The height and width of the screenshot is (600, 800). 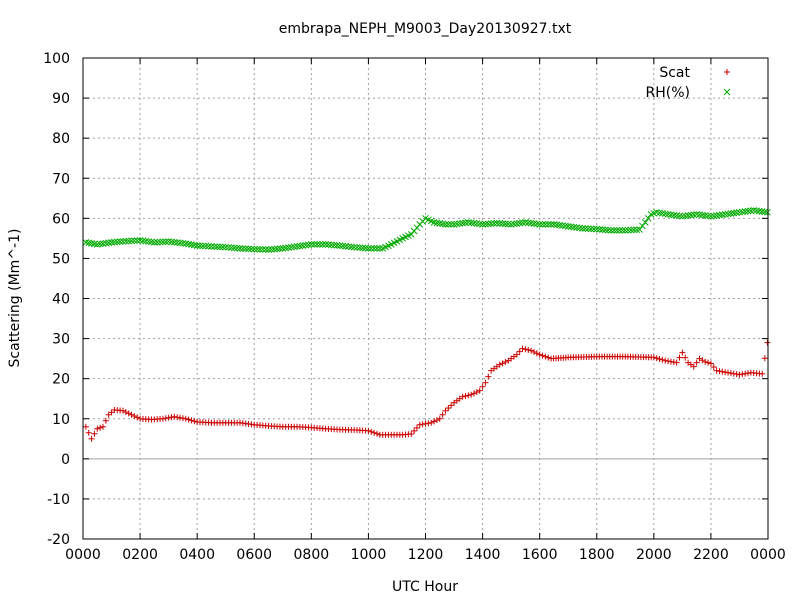 I want to click on x-tick-label: 0200, so click(x=140, y=555).